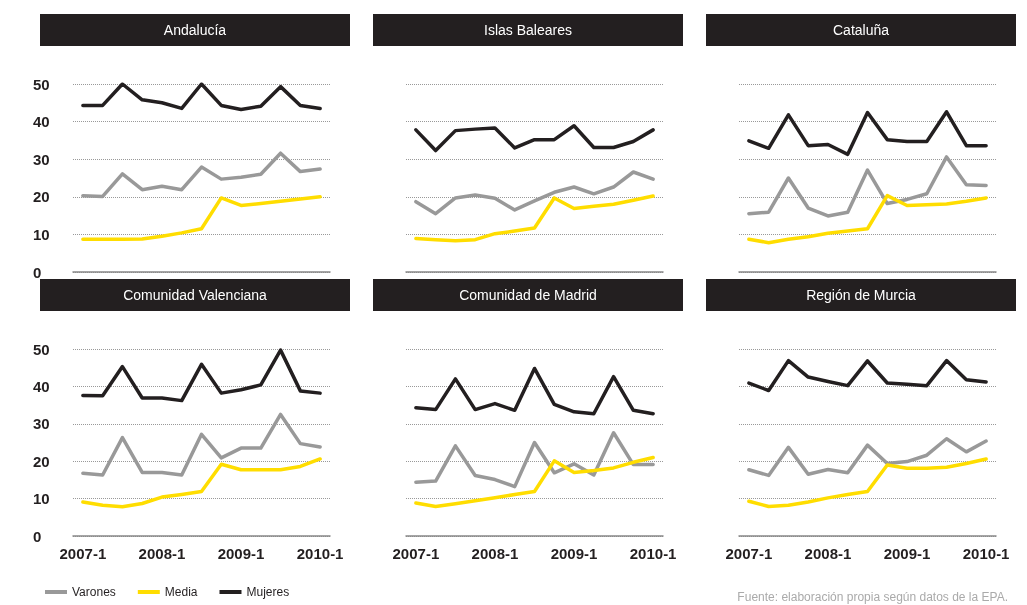  What do you see at coordinates (528, 30) in the screenshot?
I see `chart-title: Islas Baleares` at bounding box center [528, 30].